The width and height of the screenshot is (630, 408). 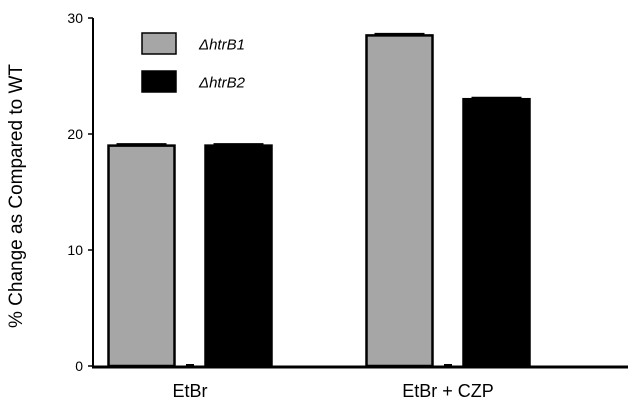 What do you see at coordinates (16, 196) in the screenshot?
I see `y-axis-label: % Change as Compared to WT` at bounding box center [16, 196].